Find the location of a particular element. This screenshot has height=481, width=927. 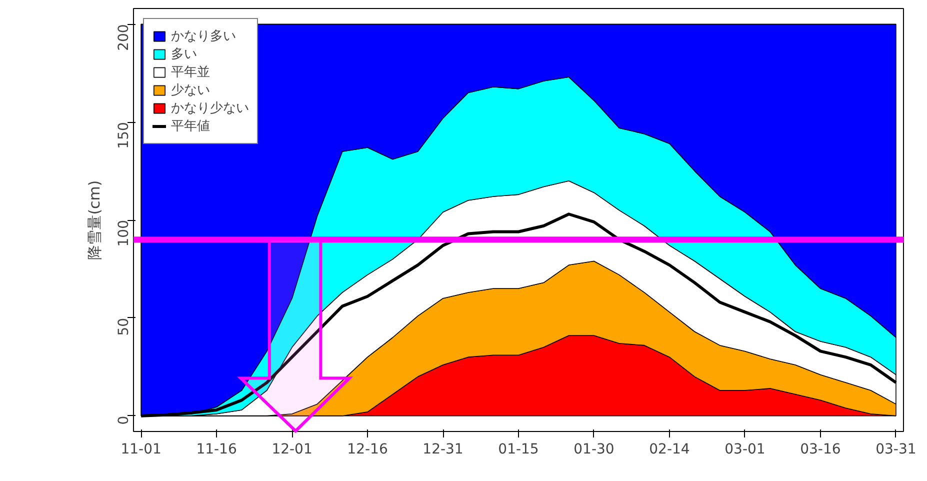

x-tick-label: 11-16 is located at coordinates (216, 450).